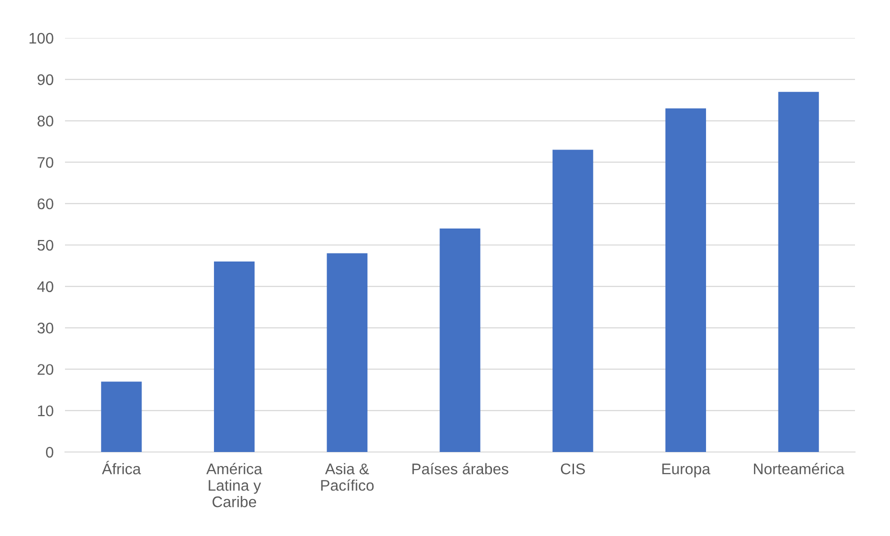 The image size is (890, 536). I want to click on x-tick-label: América Latina y Caribe, so click(234, 485).